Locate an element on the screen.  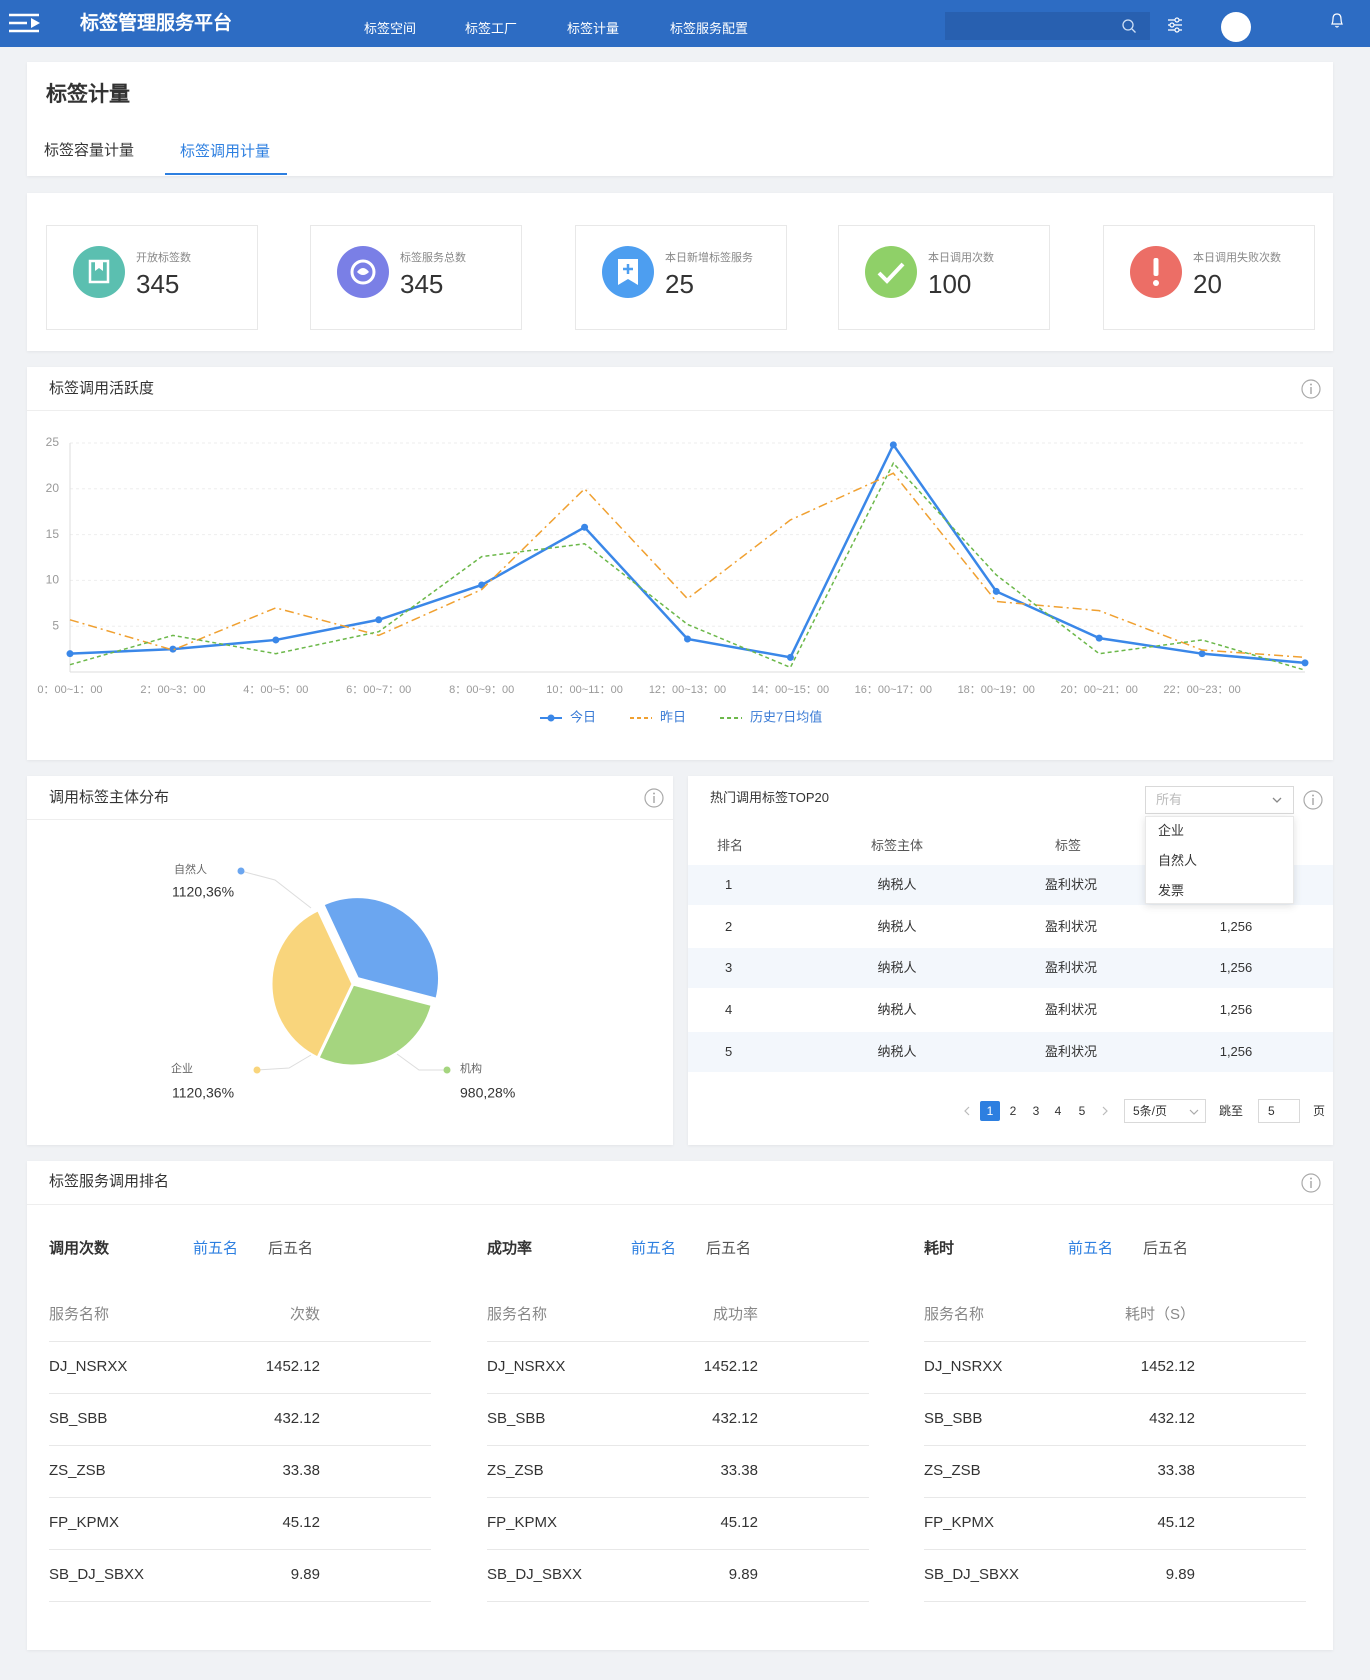
nav-item: 标签工厂 is located at coordinates (491, 28).